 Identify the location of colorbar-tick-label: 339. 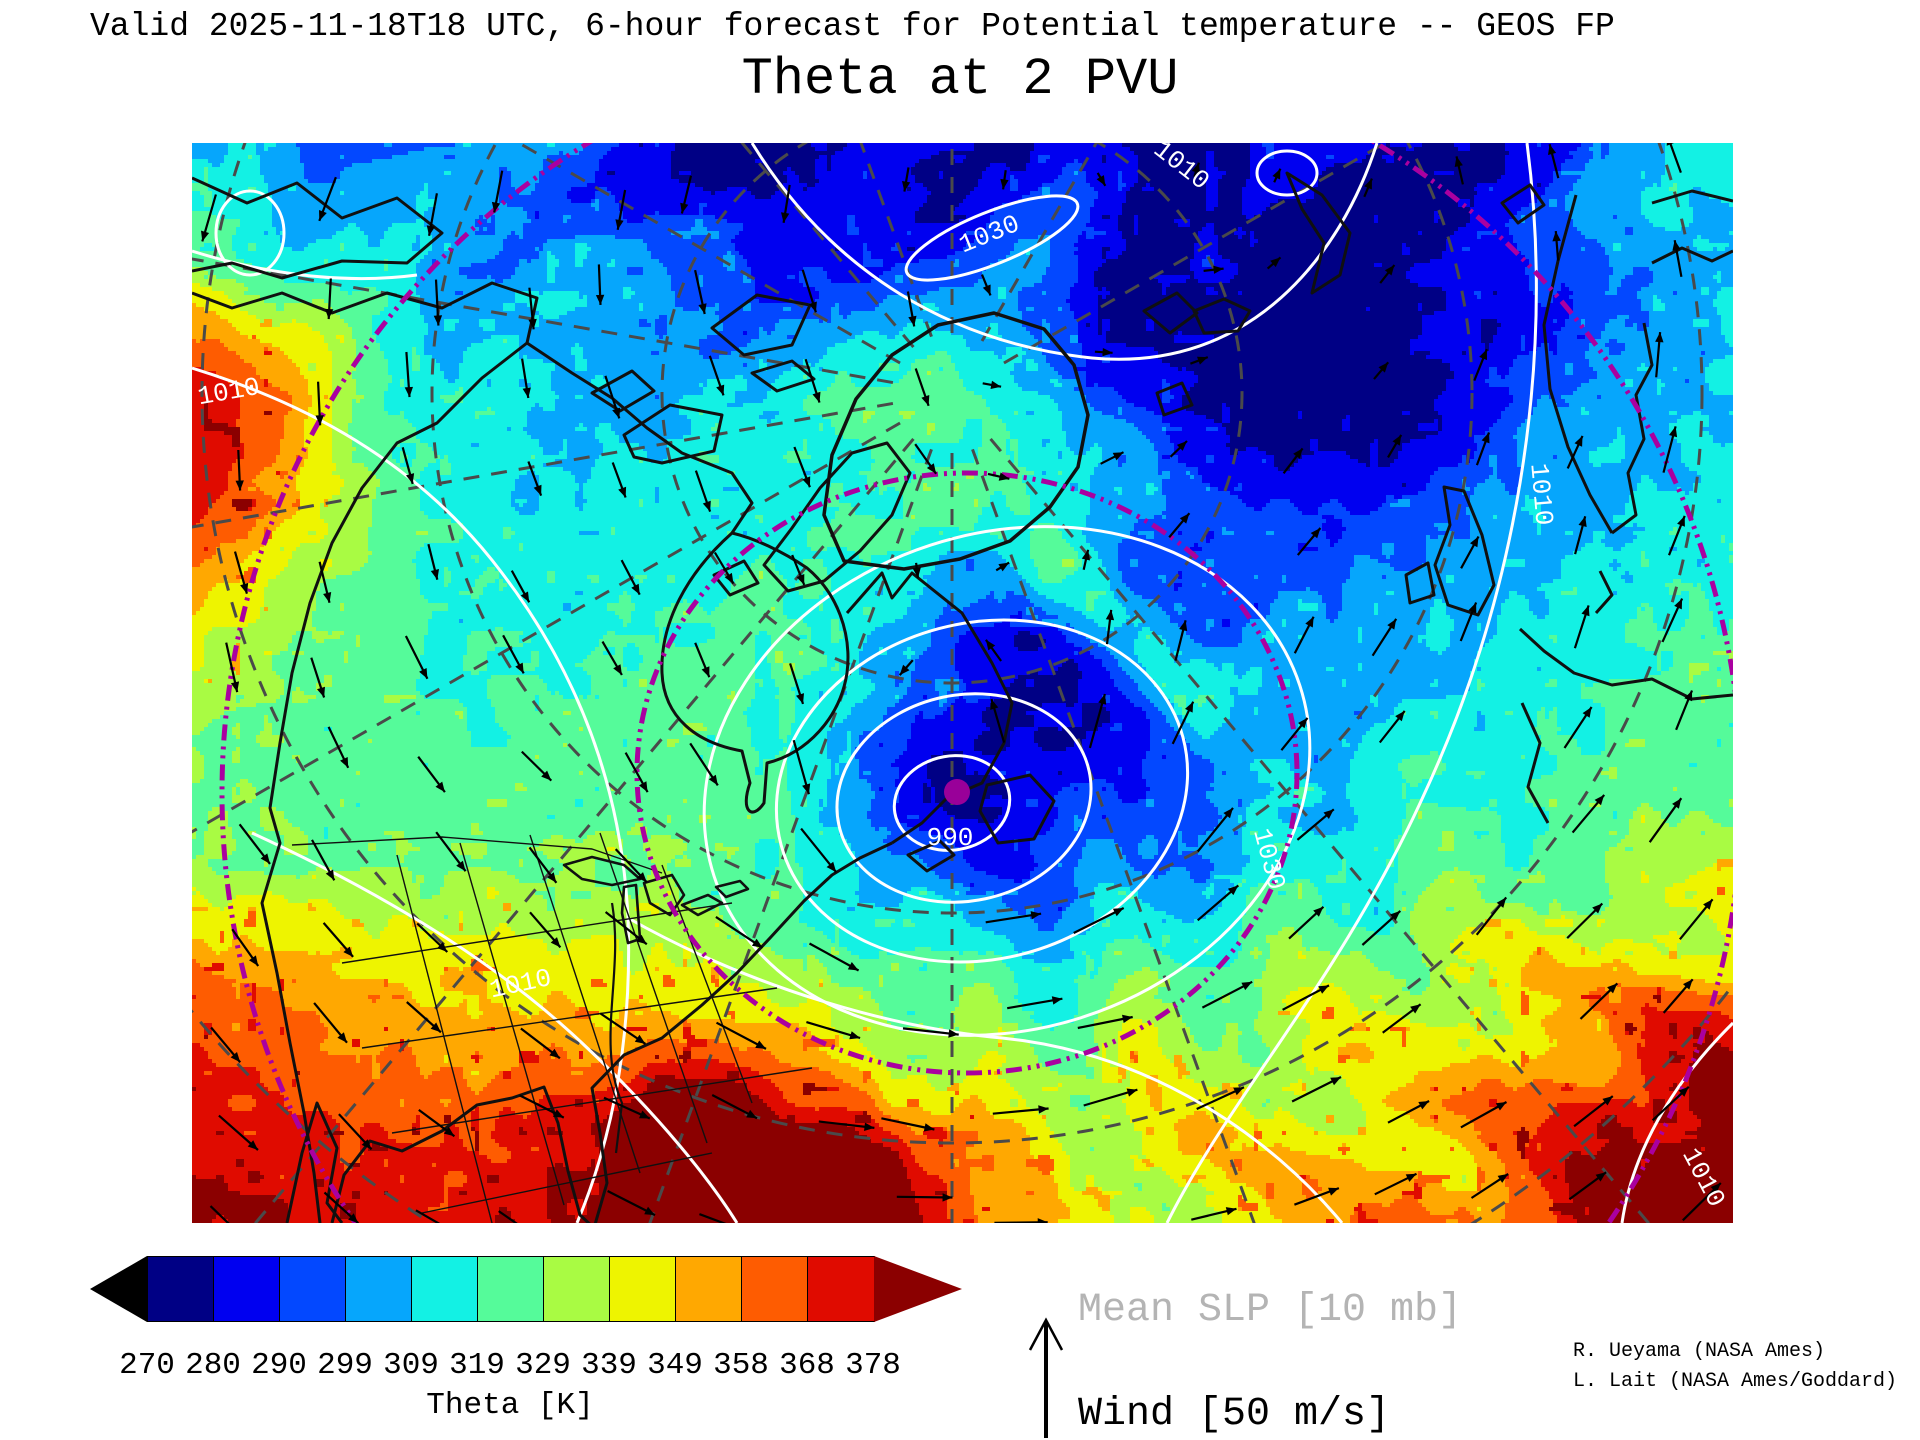
(609, 1365).